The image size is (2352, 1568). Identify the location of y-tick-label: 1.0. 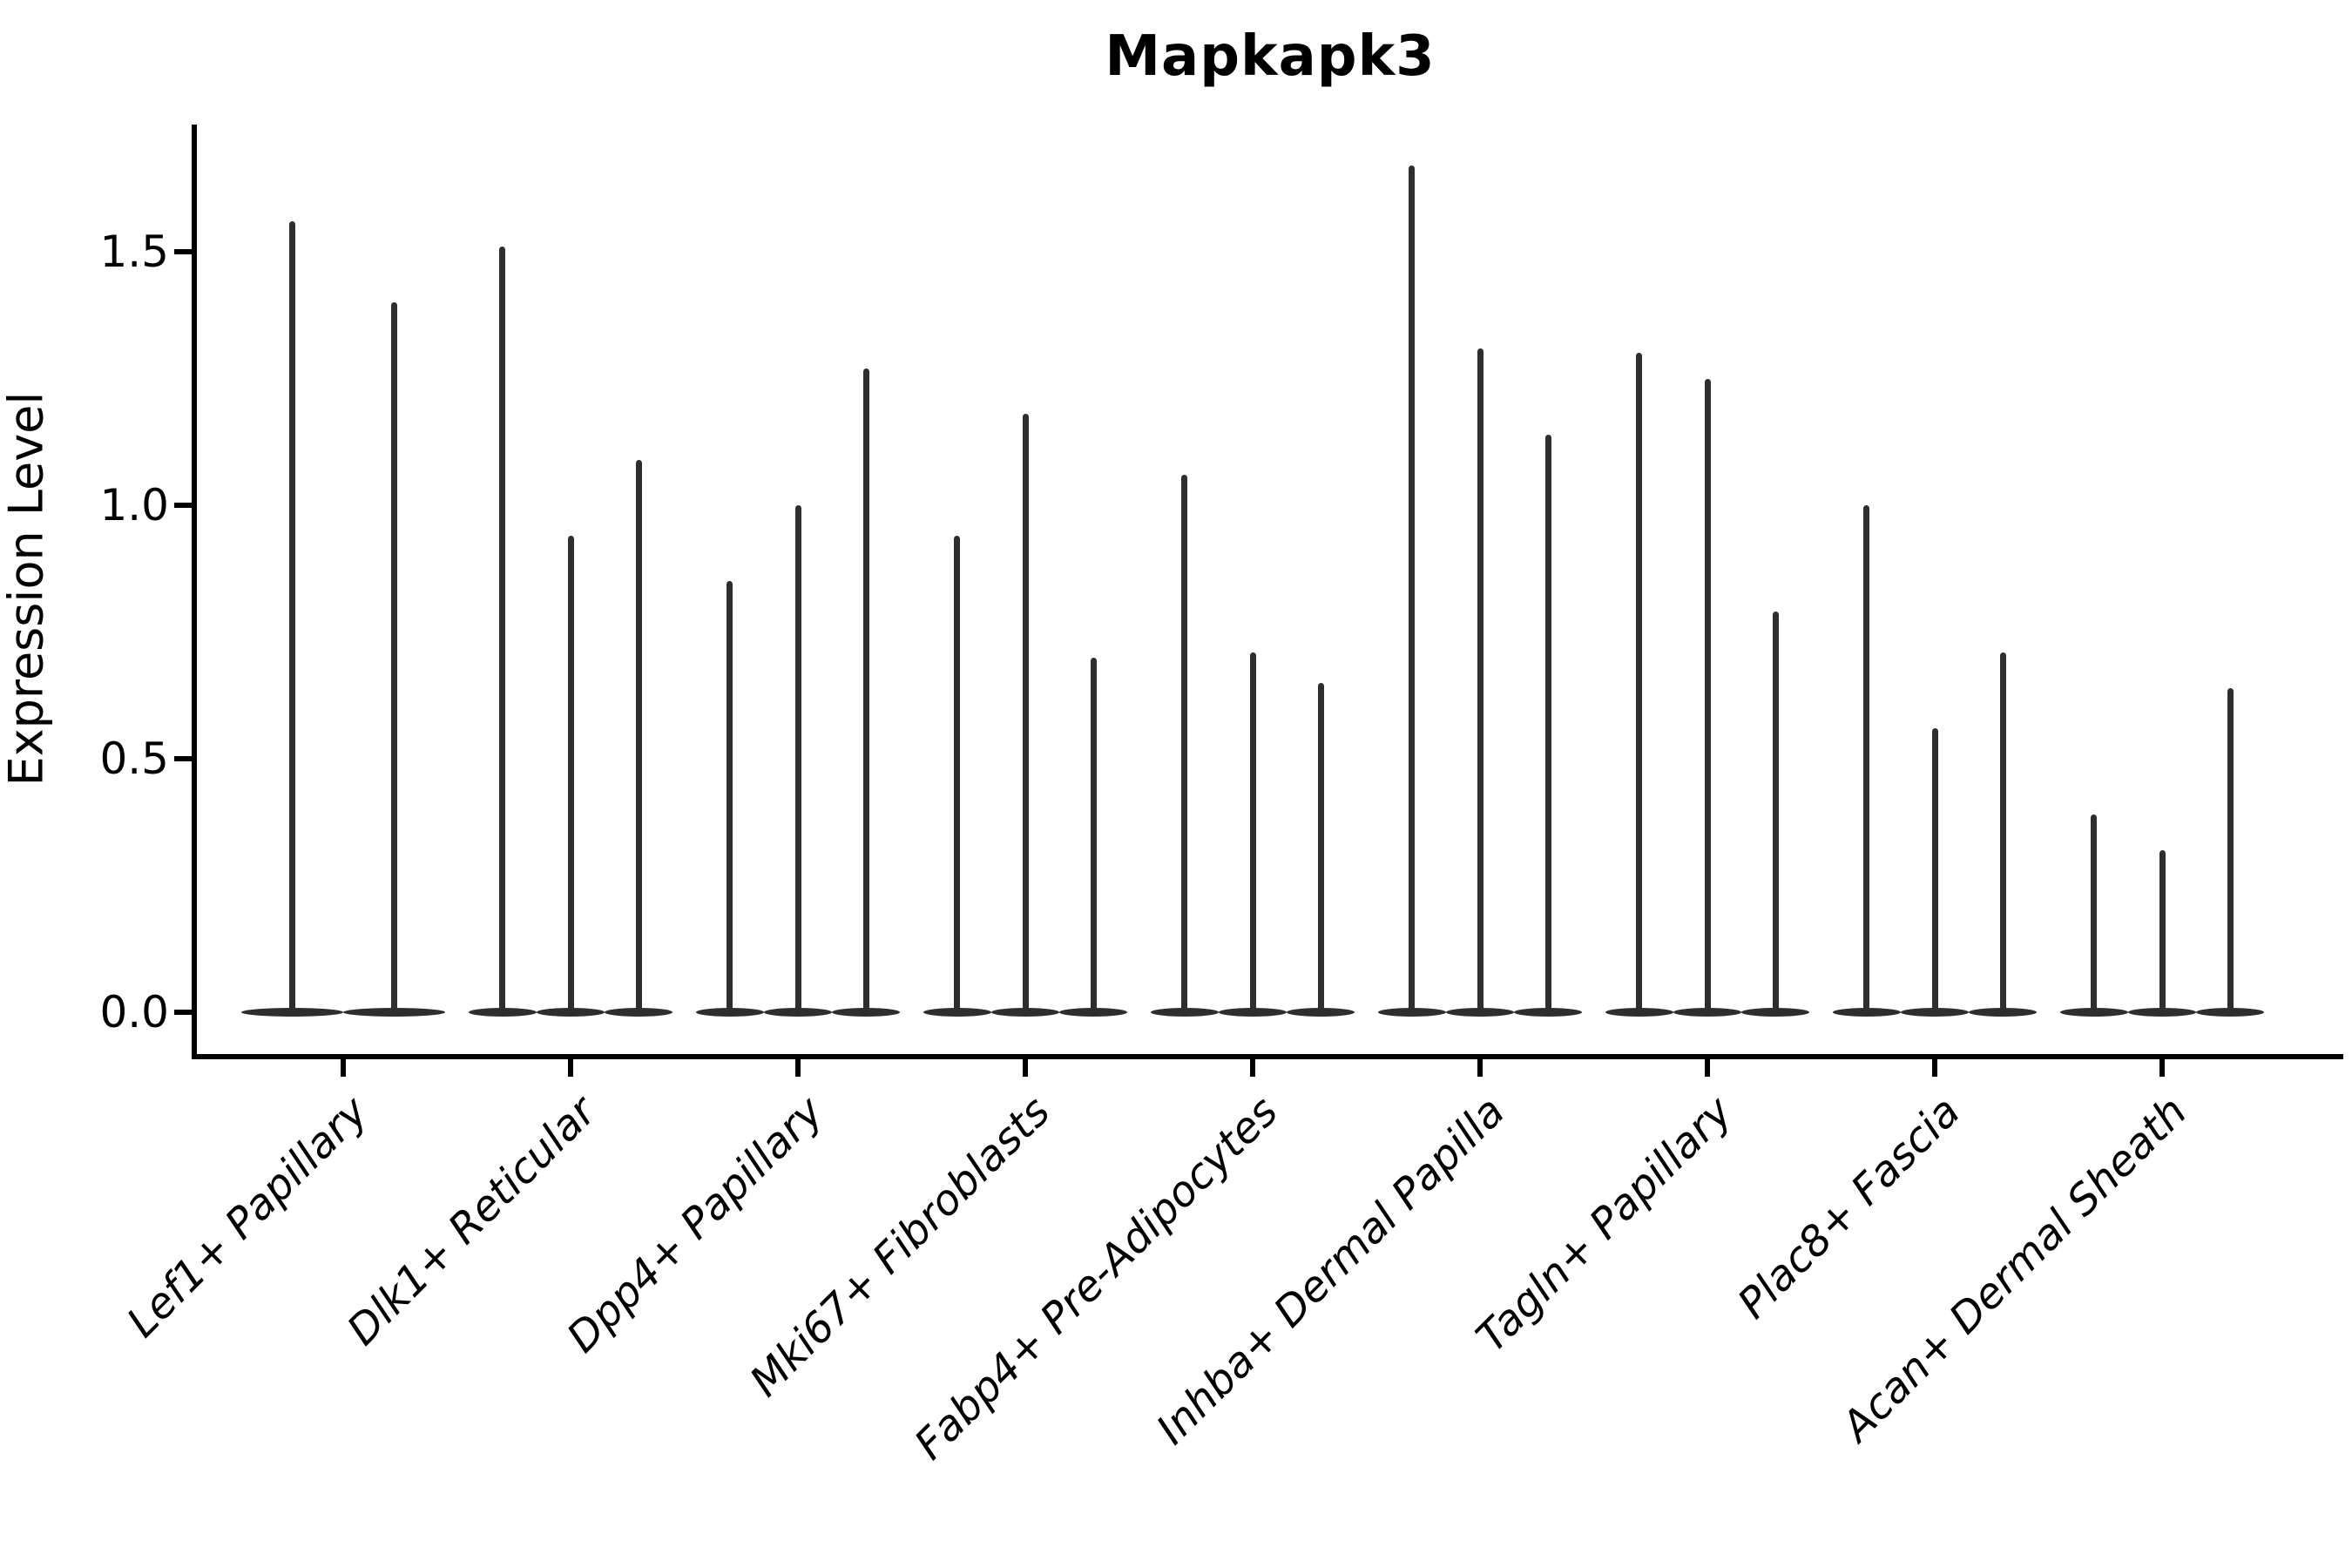
(134, 505).